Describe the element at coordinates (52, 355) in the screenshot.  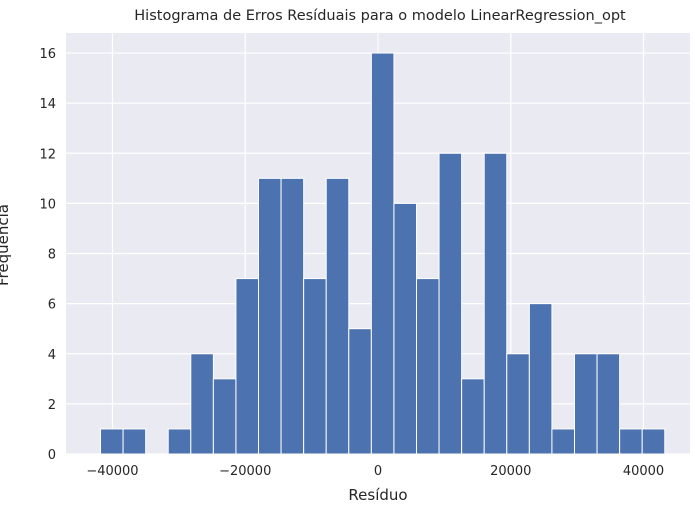
I see `y-tick-label: 4` at that location.